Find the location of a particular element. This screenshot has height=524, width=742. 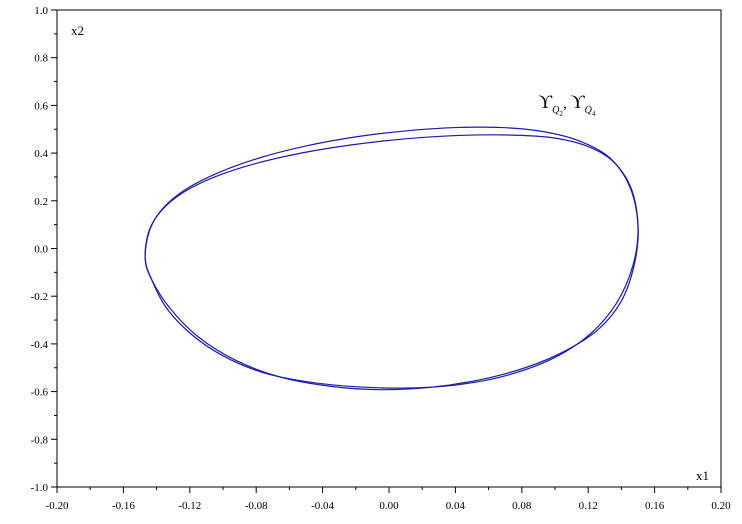

y-tick-label: -0.6 is located at coordinates (40, 393).